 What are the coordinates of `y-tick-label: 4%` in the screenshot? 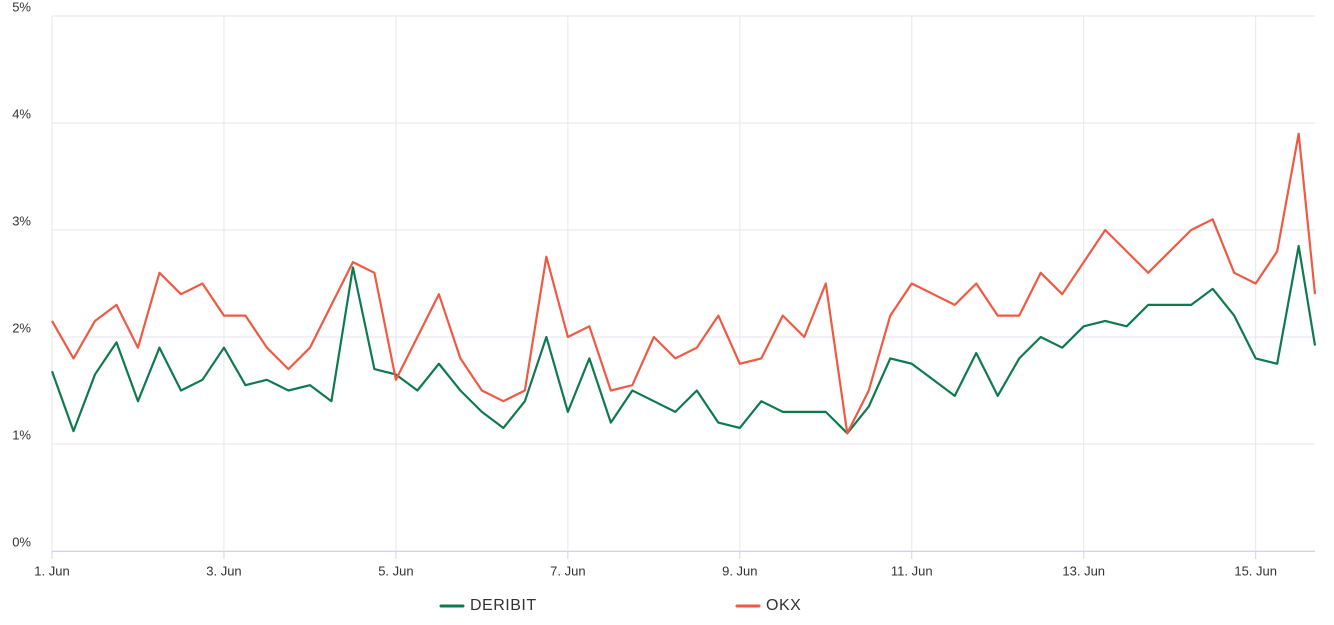 It's located at (21, 113).